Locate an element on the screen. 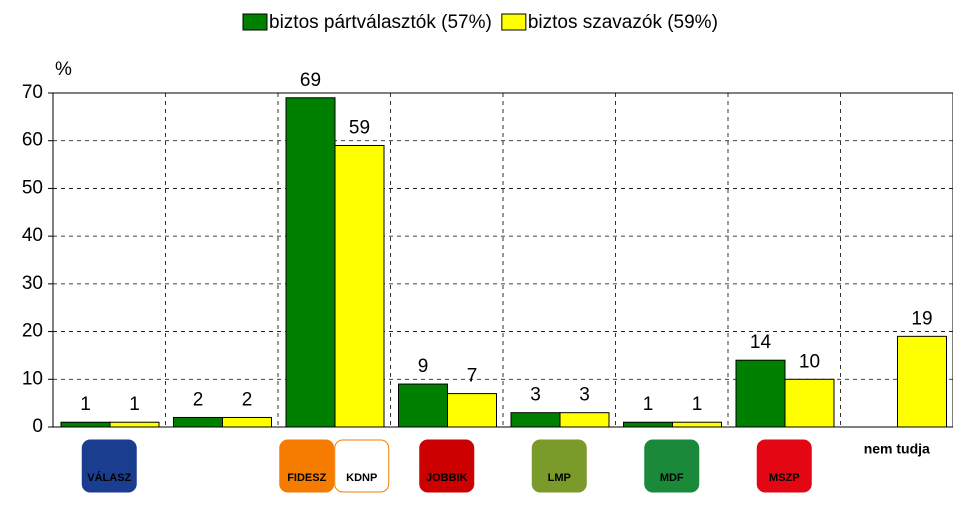 Image resolution: width=953 pixels, height=520 pixels. value-label: 14 is located at coordinates (761, 342).